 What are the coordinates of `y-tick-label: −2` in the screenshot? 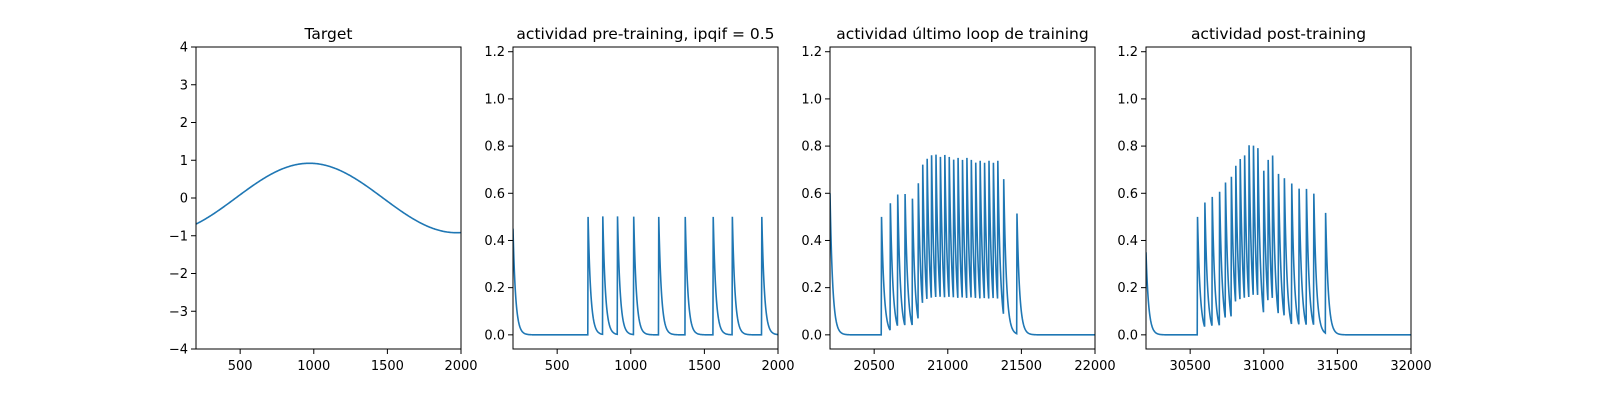 It's located at (178, 274).